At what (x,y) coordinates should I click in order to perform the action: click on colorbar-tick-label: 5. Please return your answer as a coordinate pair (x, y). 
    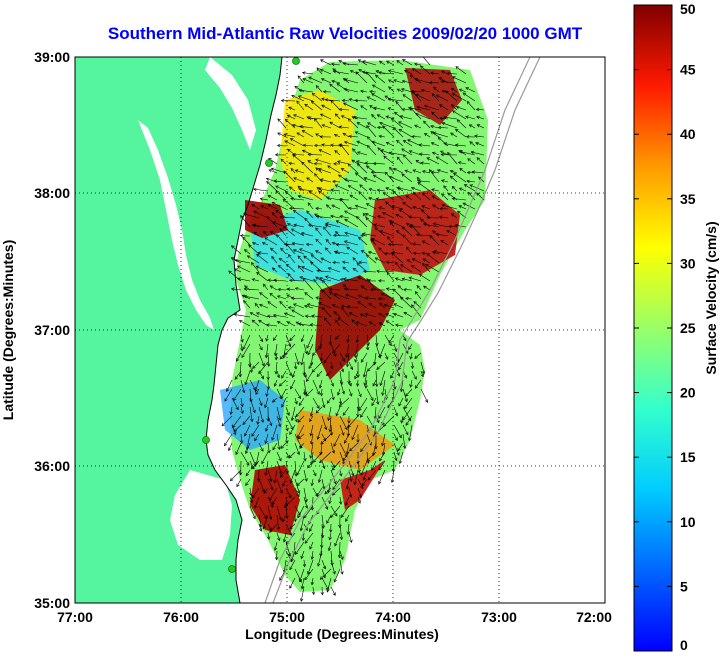
    Looking at the image, I should click on (684, 586).